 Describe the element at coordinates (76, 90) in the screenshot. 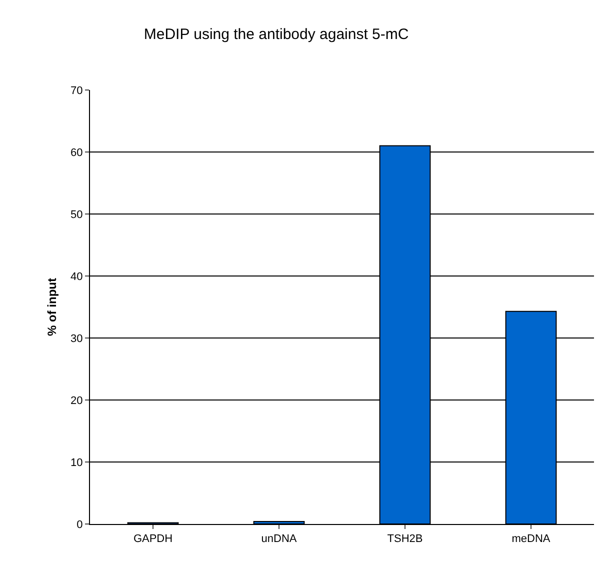

I see `y-tick-label: 70` at that location.